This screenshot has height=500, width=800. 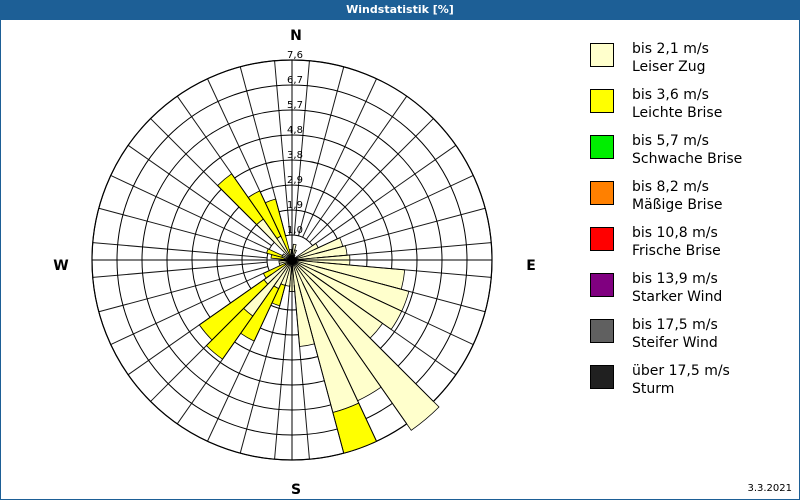 I want to click on svg-text: 6,7, so click(x=295, y=80).